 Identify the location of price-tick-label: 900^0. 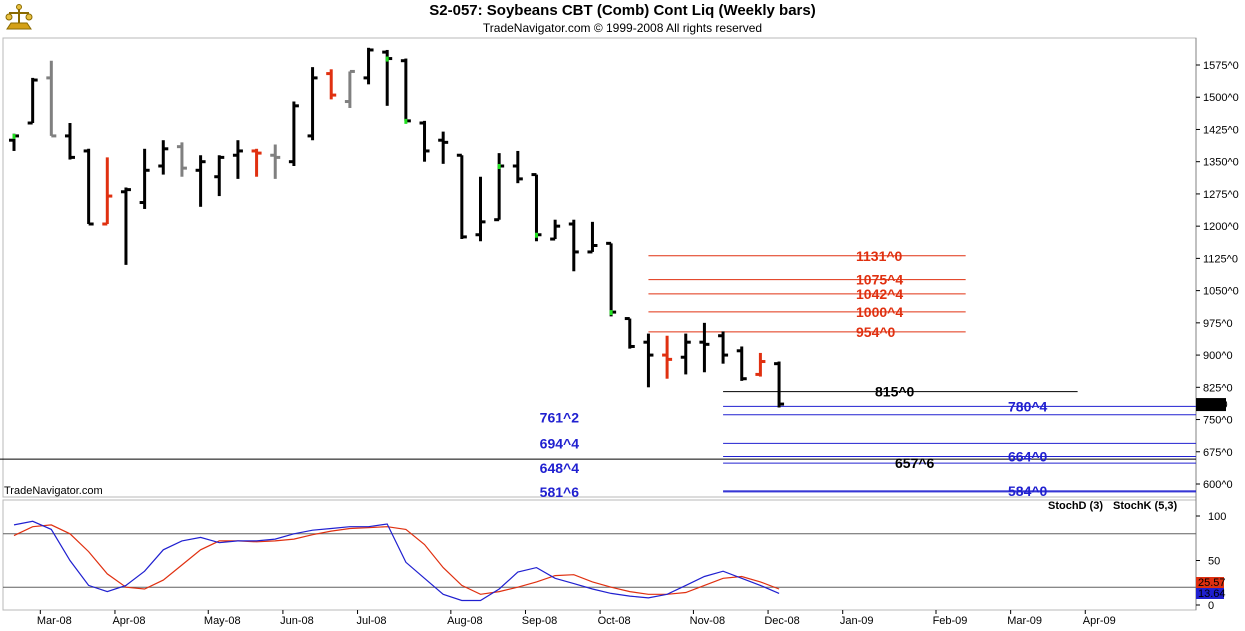
(1218, 356).